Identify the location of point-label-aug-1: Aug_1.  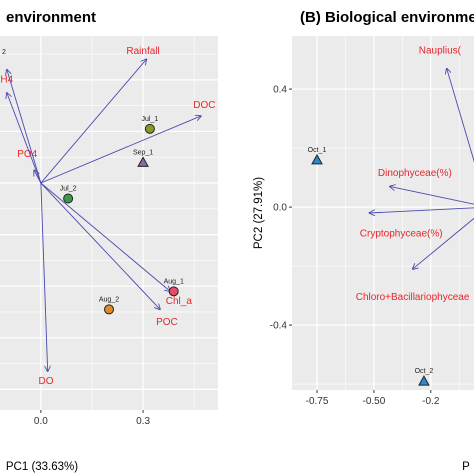
(174, 281).